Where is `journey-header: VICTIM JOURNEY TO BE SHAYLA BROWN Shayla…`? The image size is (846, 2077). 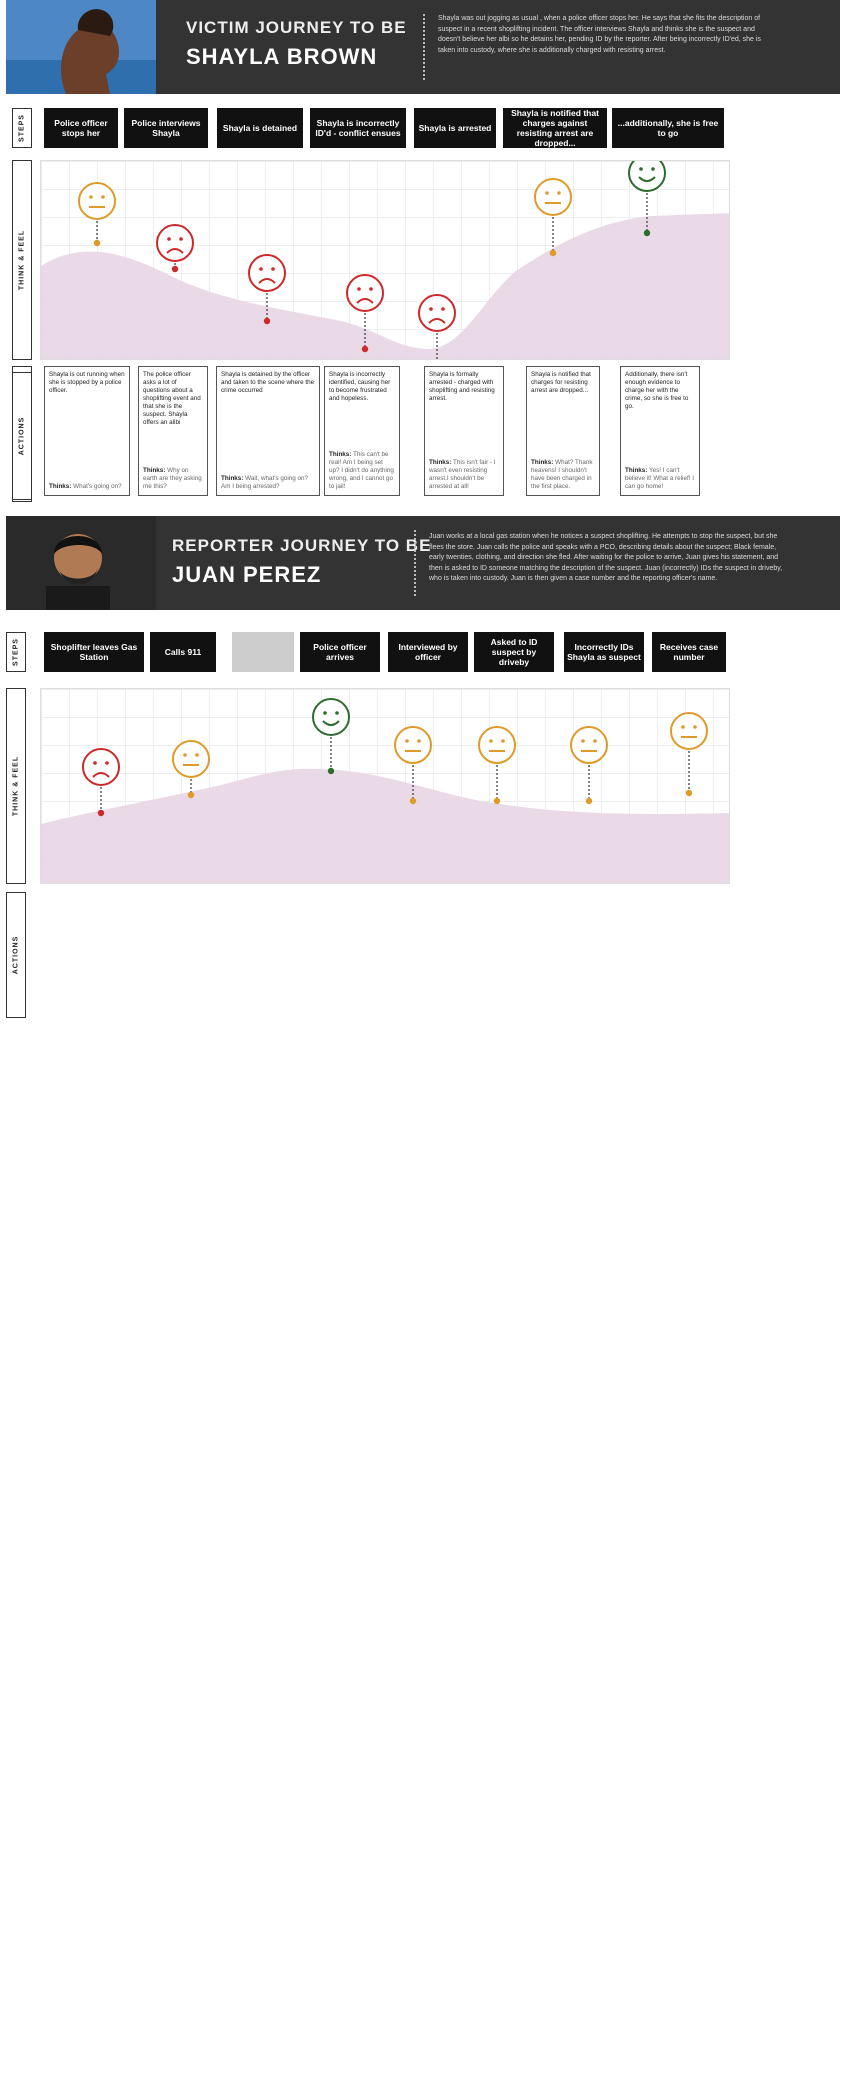 journey-header: VICTIM JOURNEY TO BE SHAYLA BROWN Shayla… is located at coordinates (423, 47).